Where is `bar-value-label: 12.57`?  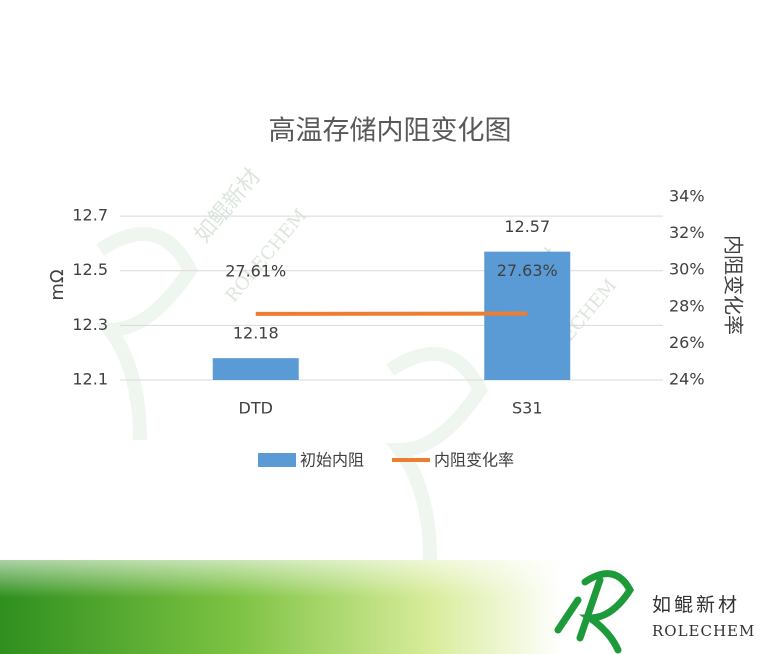
bar-value-label: 12.57 is located at coordinates (527, 226).